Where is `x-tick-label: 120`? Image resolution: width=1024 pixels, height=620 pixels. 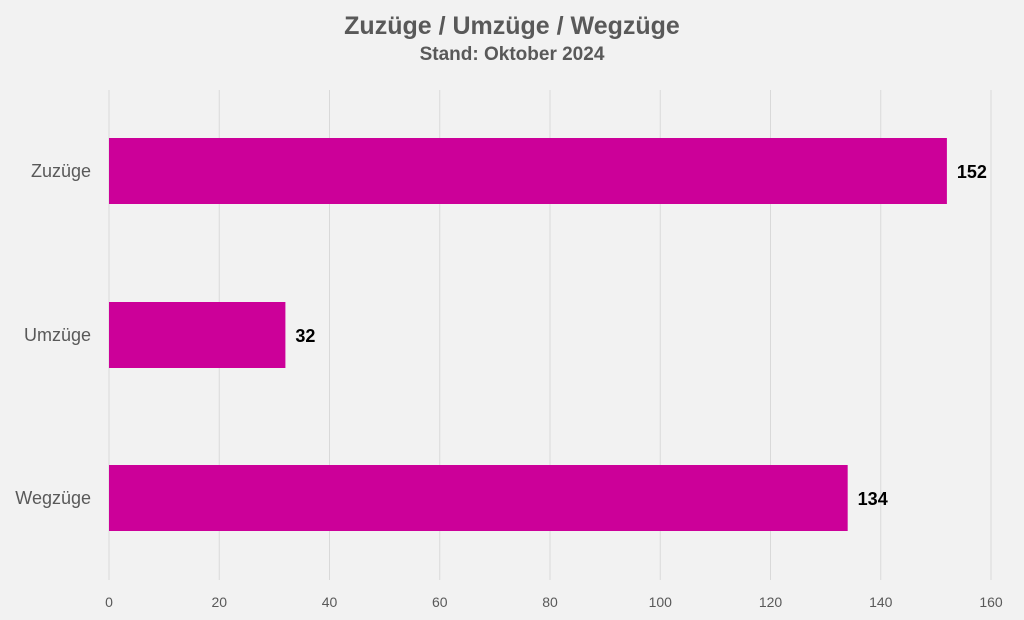 x-tick-label: 120 is located at coordinates (771, 602).